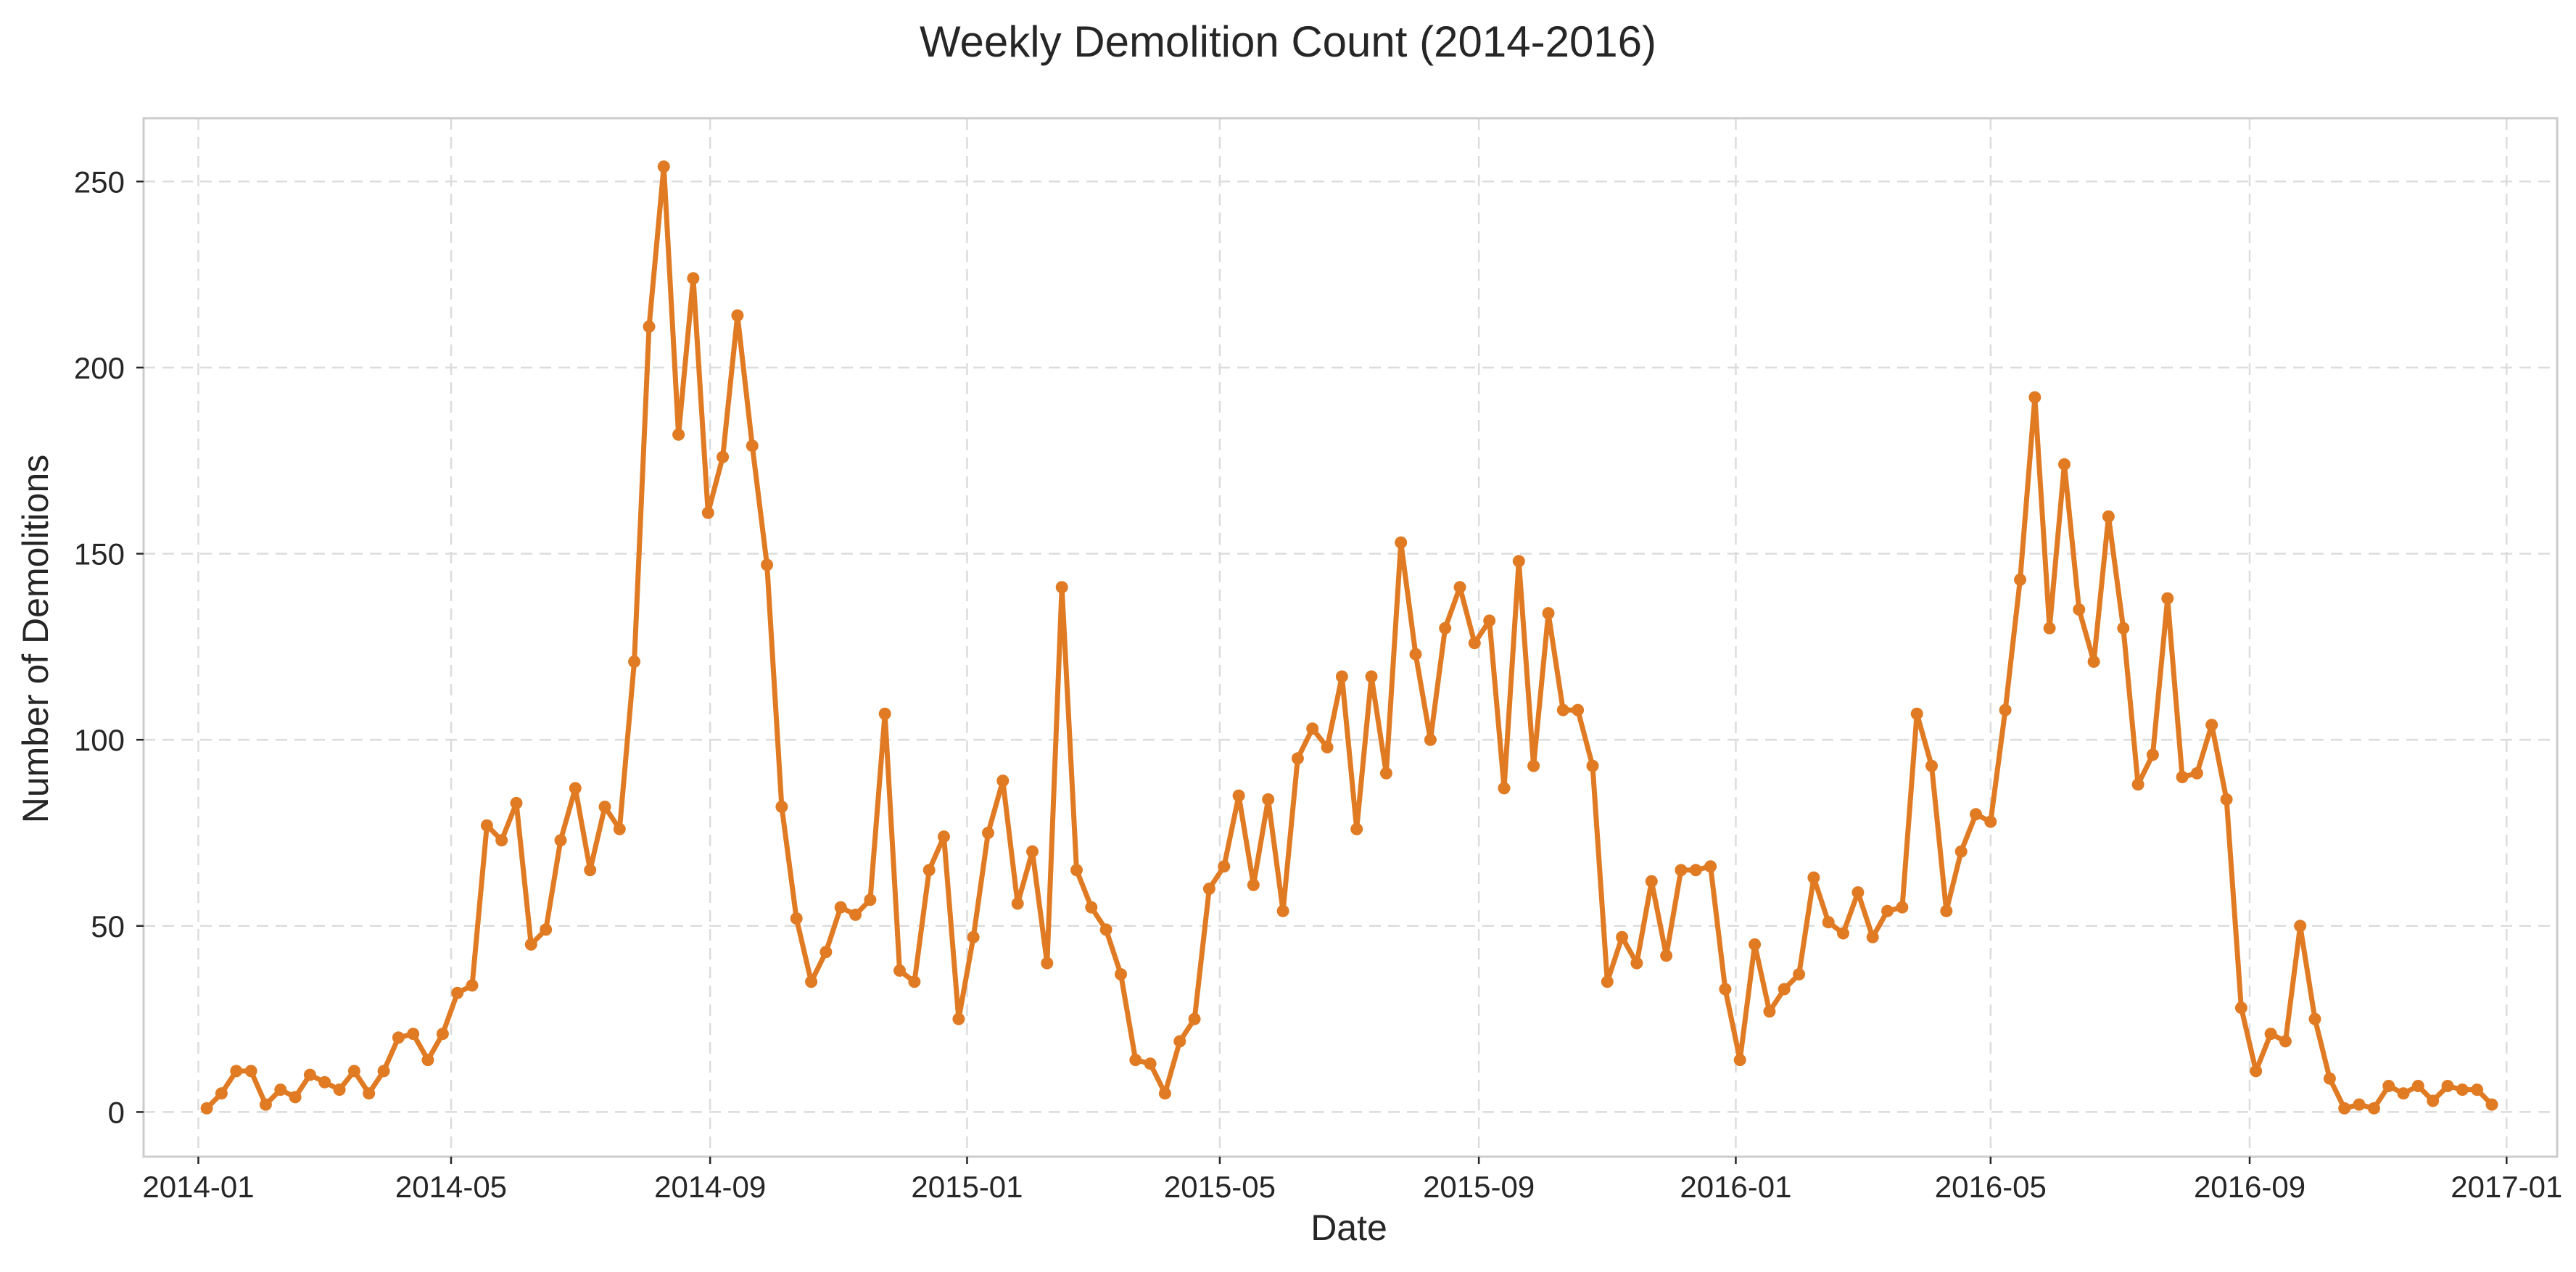 The width and height of the screenshot is (2576, 1272). Describe the element at coordinates (710, 1187) in the screenshot. I see `x-tick-label: 2014-09` at that location.